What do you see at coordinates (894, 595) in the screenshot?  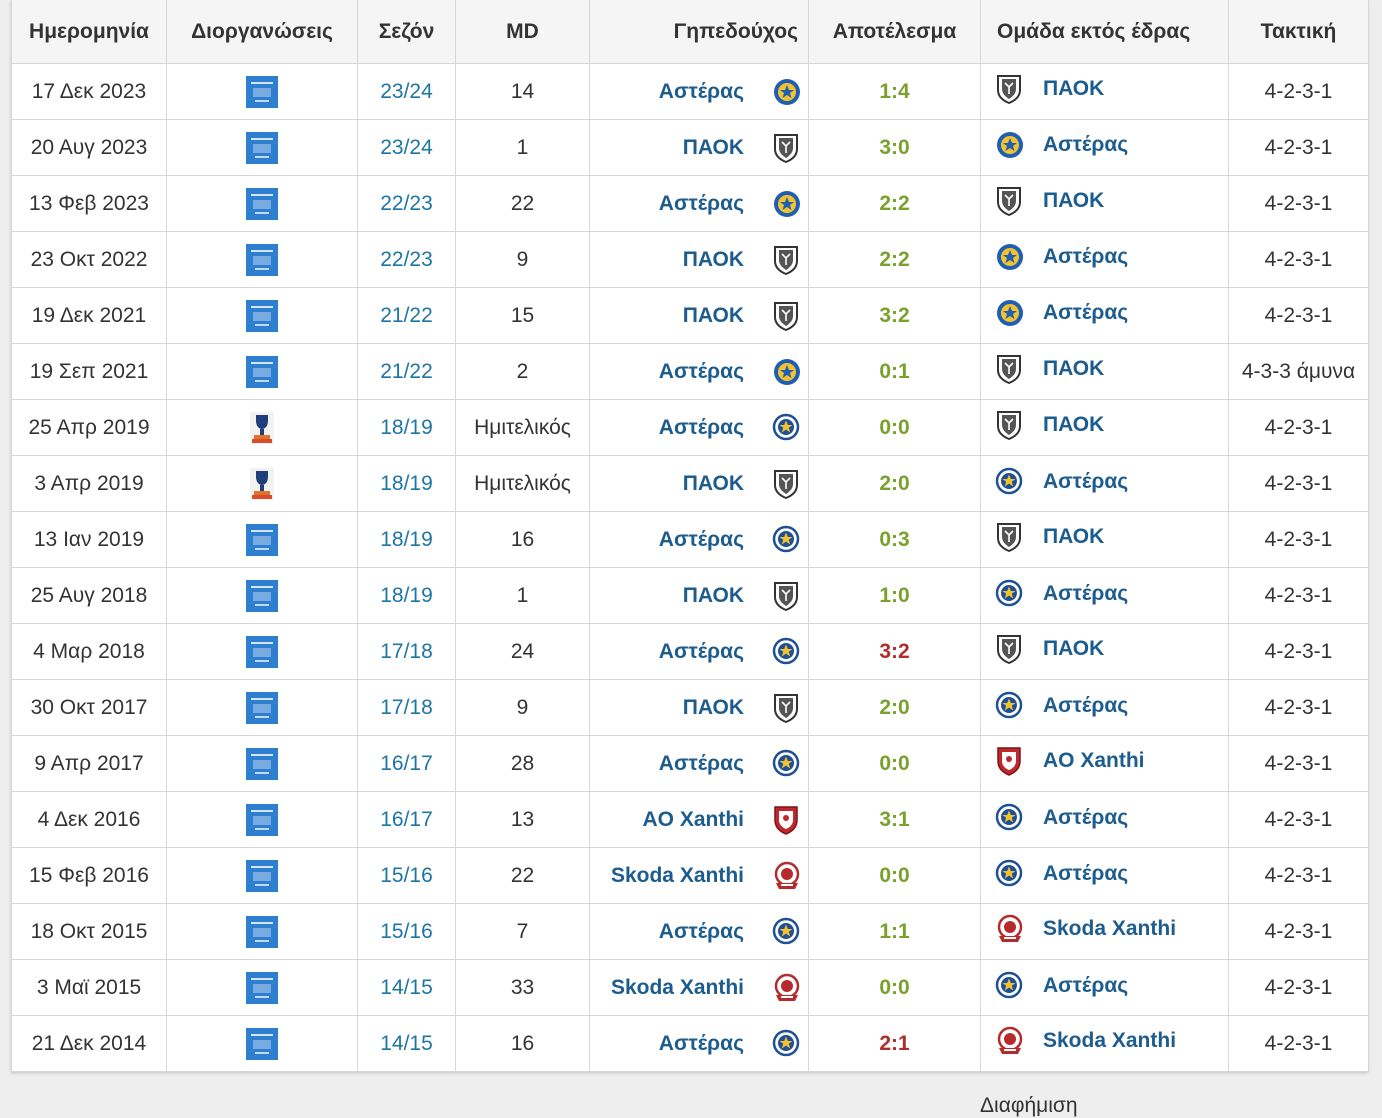 I see `match-result-link: 1:0` at bounding box center [894, 595].